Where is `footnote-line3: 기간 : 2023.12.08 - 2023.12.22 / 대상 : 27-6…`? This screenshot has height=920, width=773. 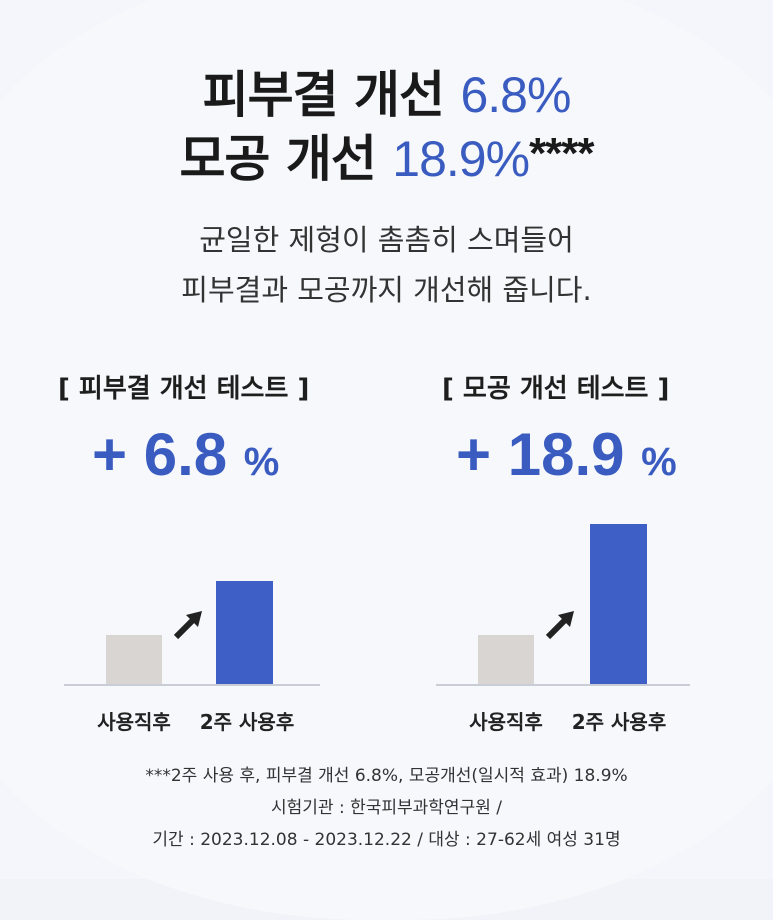
footnote-line3: 기간 : 2023.12.08 - 2023.12.22 / 대상 : 27-6… is located at coordinates (386, 840).